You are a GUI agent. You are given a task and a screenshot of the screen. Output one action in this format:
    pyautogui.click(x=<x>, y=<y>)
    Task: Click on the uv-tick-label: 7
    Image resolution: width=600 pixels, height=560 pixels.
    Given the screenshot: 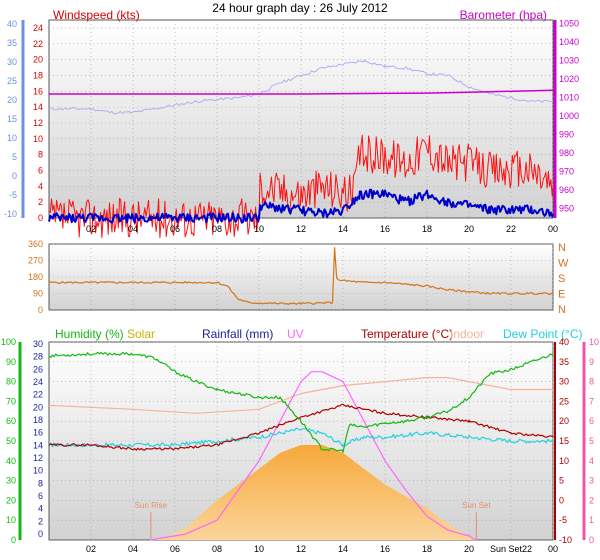 What is the action you would take?
    pyautogui.click(x=591, y=401)
    